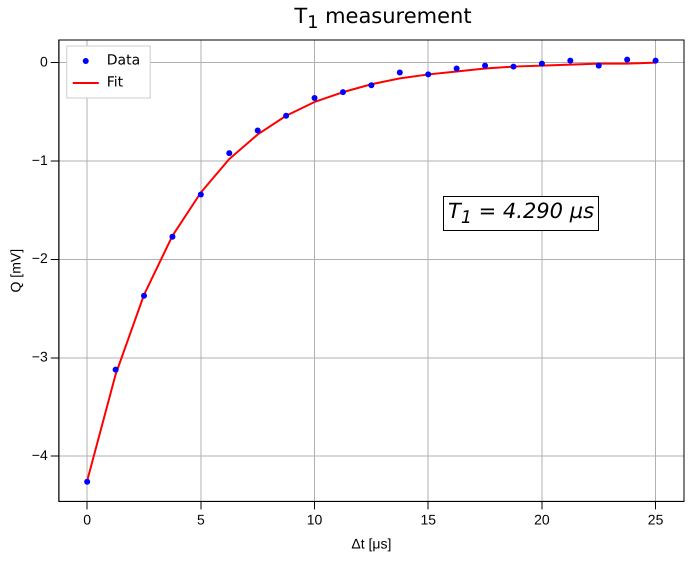  What do you see at coordinates (115, 82) in the screenshot?
I see `legend-label: Fit` at bounding box center [115, 82].